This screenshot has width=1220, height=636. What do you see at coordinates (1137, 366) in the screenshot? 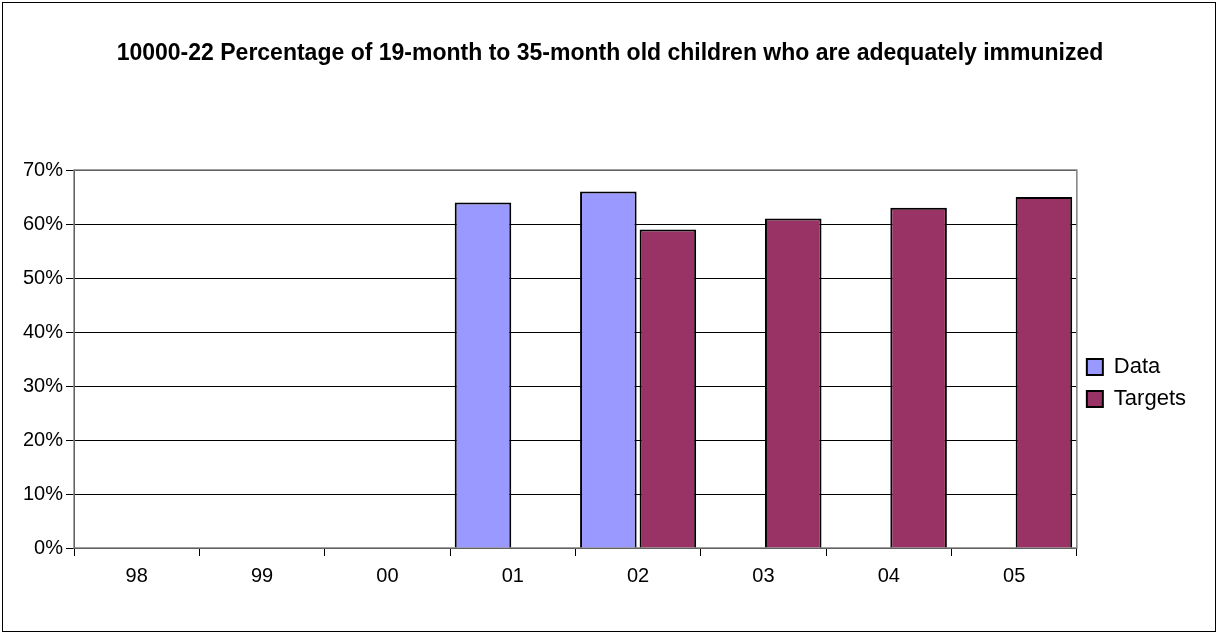
I see `legend-label: Data` at bounding box center [1137, 366].